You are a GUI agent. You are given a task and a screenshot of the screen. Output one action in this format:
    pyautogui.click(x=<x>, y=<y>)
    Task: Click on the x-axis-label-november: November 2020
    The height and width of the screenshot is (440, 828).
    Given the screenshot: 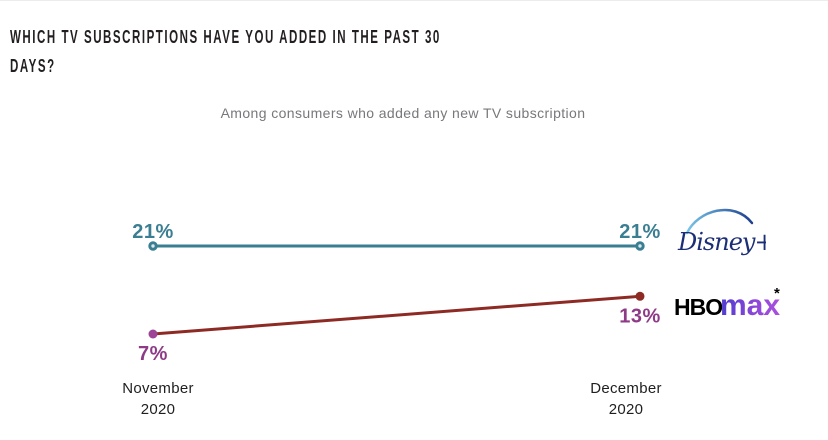 What is the action you would take?
    pyautogui.click(x=158, y=399)
    